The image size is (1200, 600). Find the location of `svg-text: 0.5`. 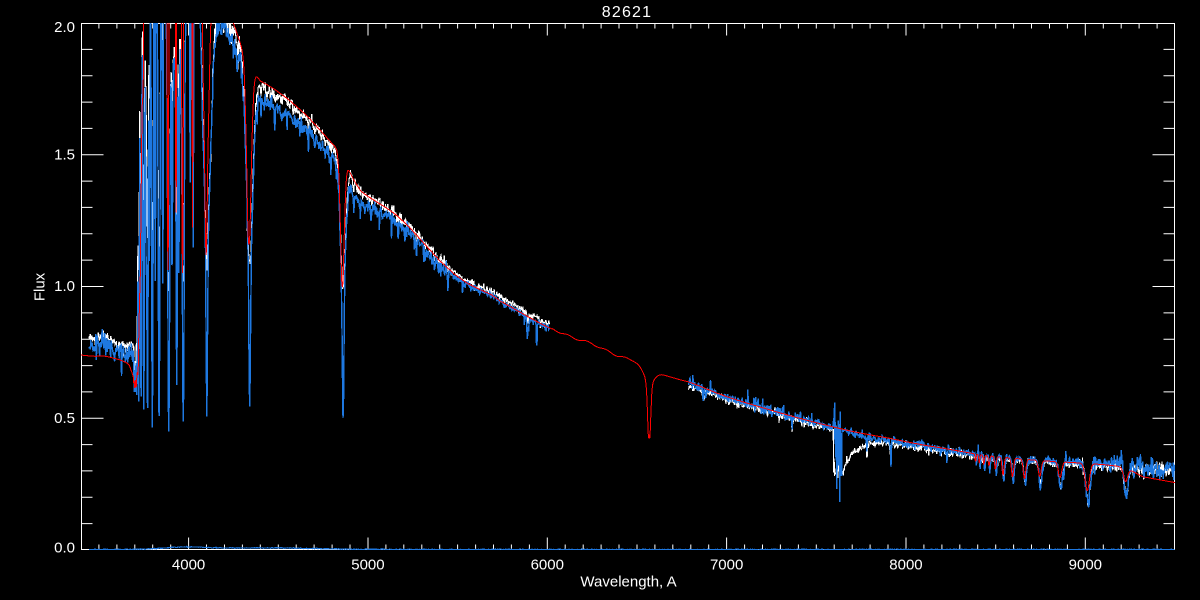

svg-text: 0.5 is located at coordinates (64, 418).